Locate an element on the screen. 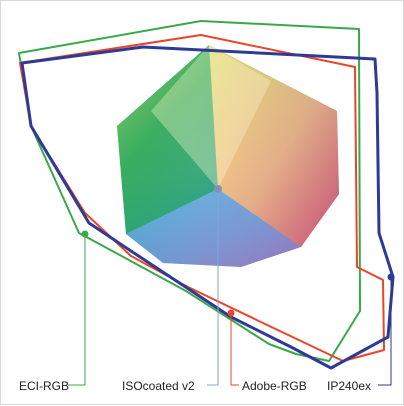 Image resolution: width=404 pixels, height=406 pixels. eci-rgb-callout is located at coordinates (78, 308).